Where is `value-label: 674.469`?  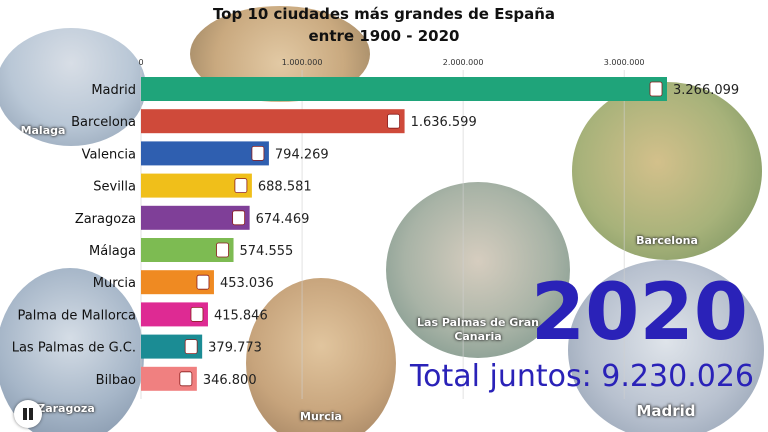 value-label: 674.469 is located at coordinates (283, 219).